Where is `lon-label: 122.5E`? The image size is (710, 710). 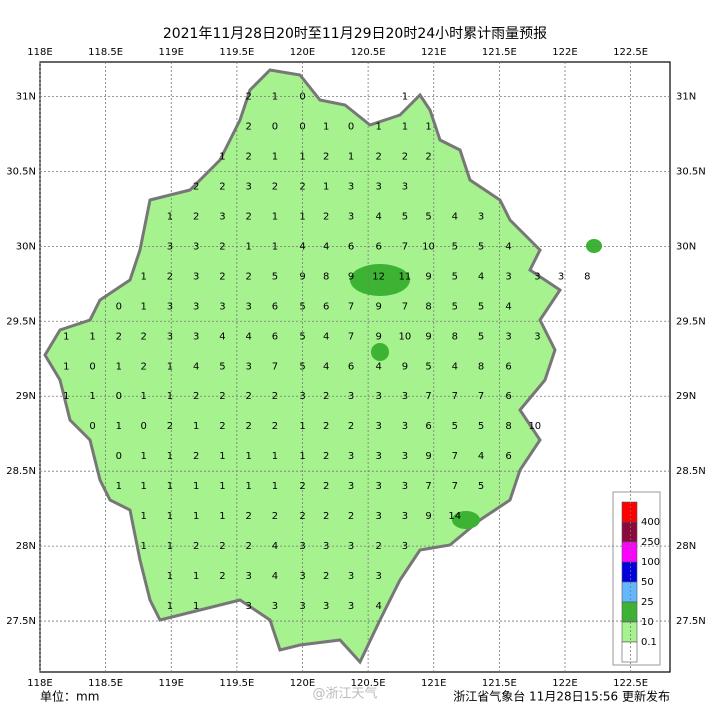 lon-label: 122.5E is located at coordinates (630, 683).